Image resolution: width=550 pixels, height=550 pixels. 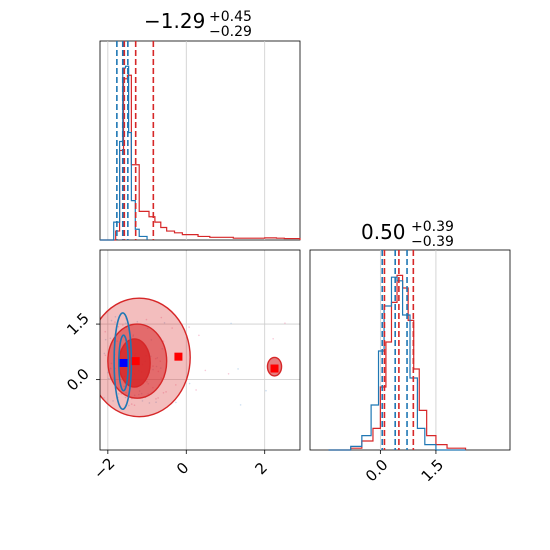 I want to click on hist-x-frame, so click(x=200, y=140).